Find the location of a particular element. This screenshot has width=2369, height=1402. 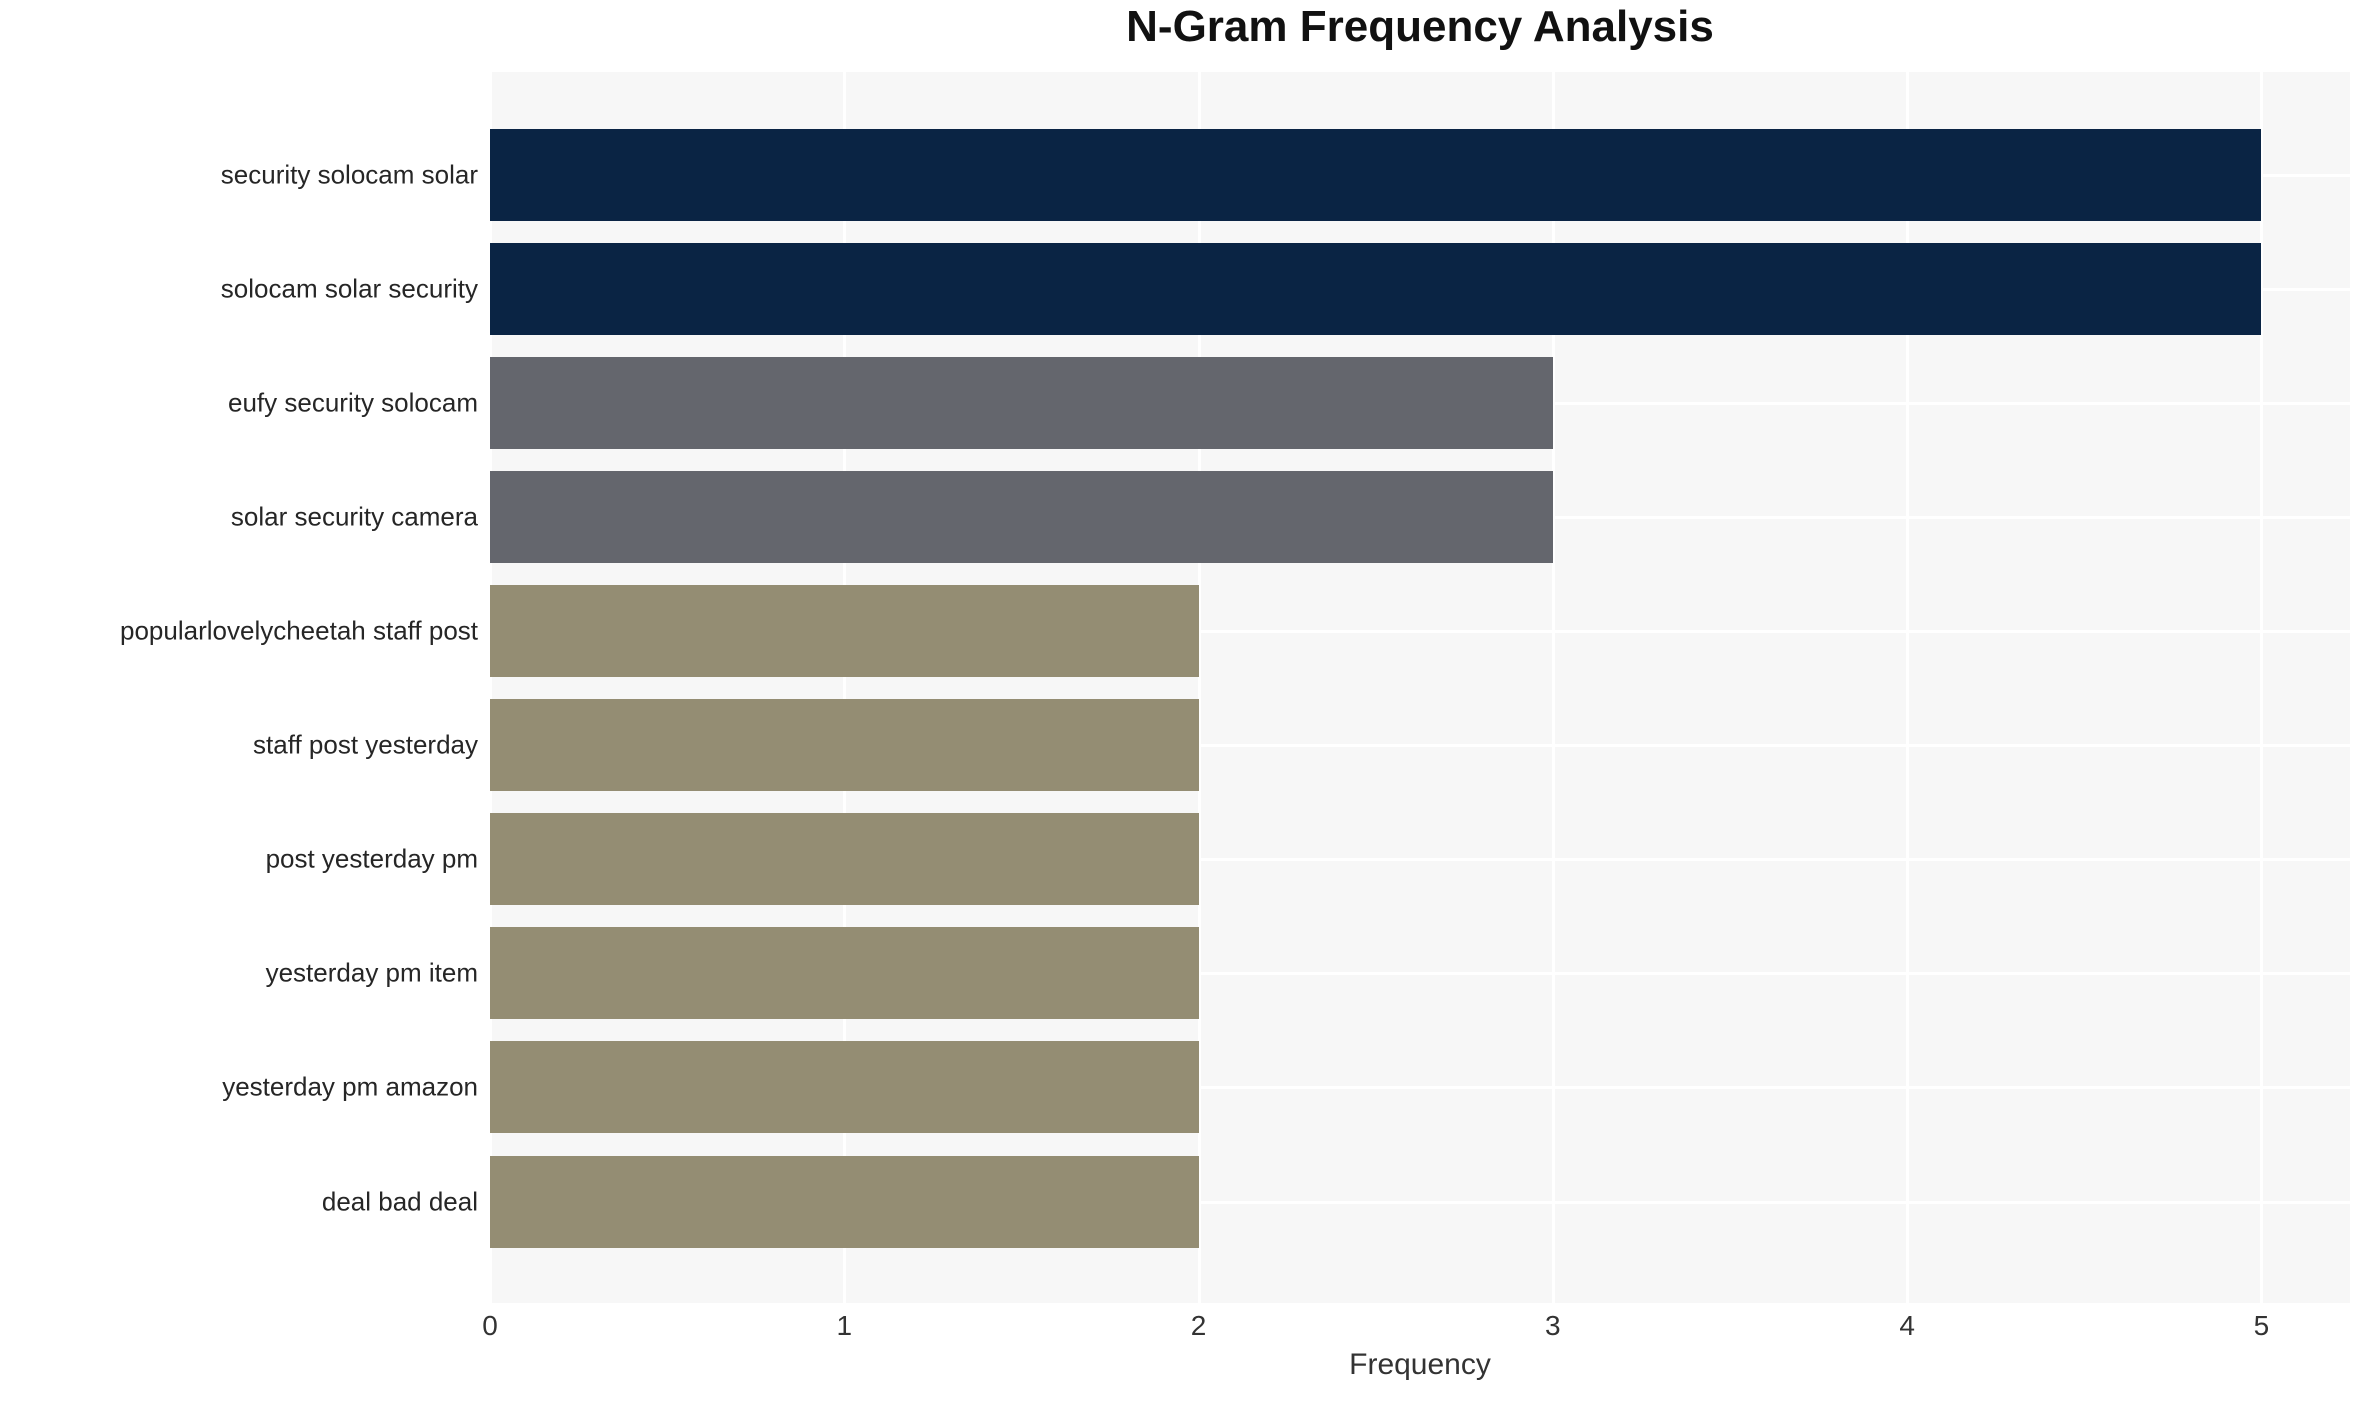

y-tick-label: solocam solar security is located at coordinates (349, 288).